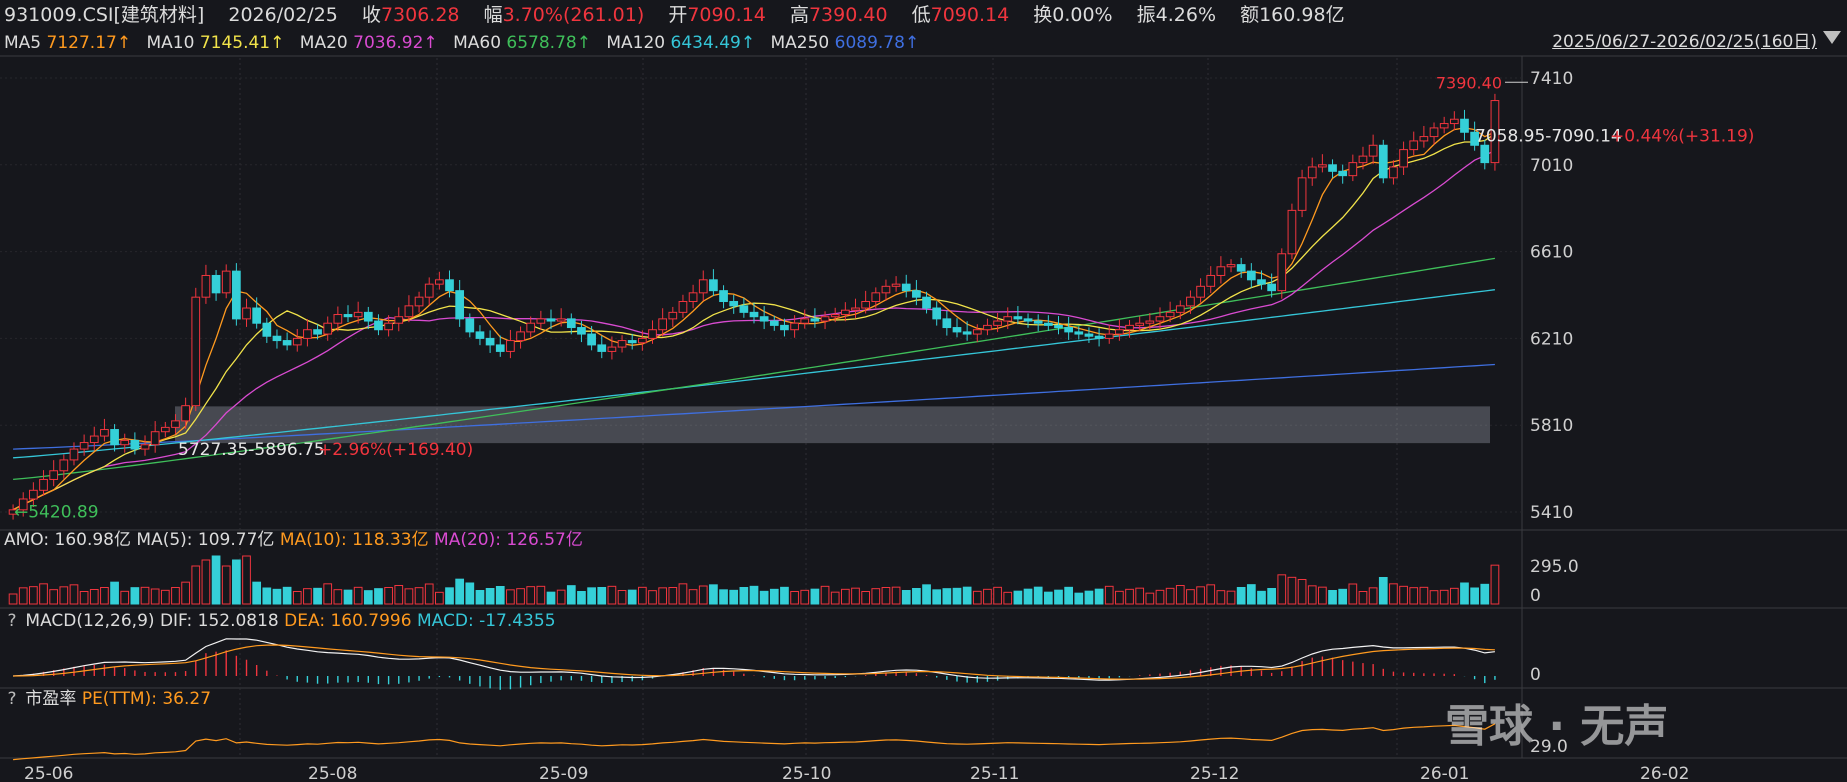 This screenshot has height=782, width=1847. I want to click on high-value: 7390.40, so click(848, 15).